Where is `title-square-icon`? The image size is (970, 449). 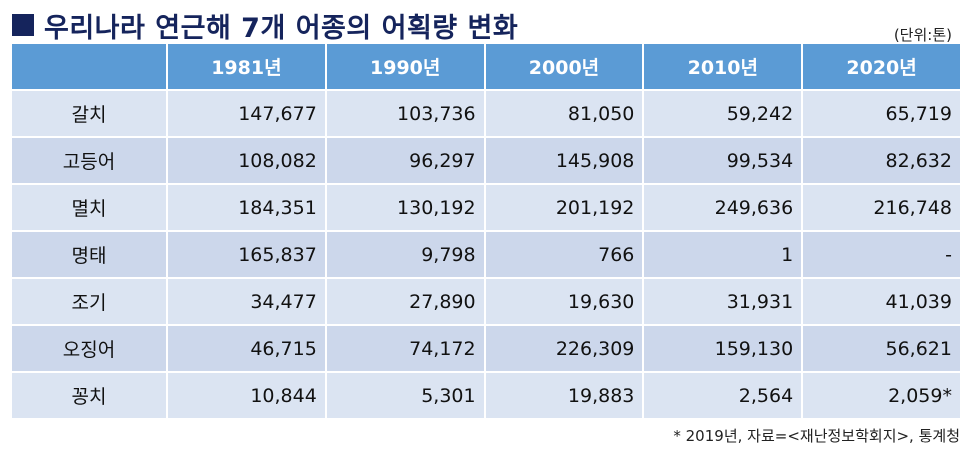 title-square-icon is located at coordinates (23, 25).